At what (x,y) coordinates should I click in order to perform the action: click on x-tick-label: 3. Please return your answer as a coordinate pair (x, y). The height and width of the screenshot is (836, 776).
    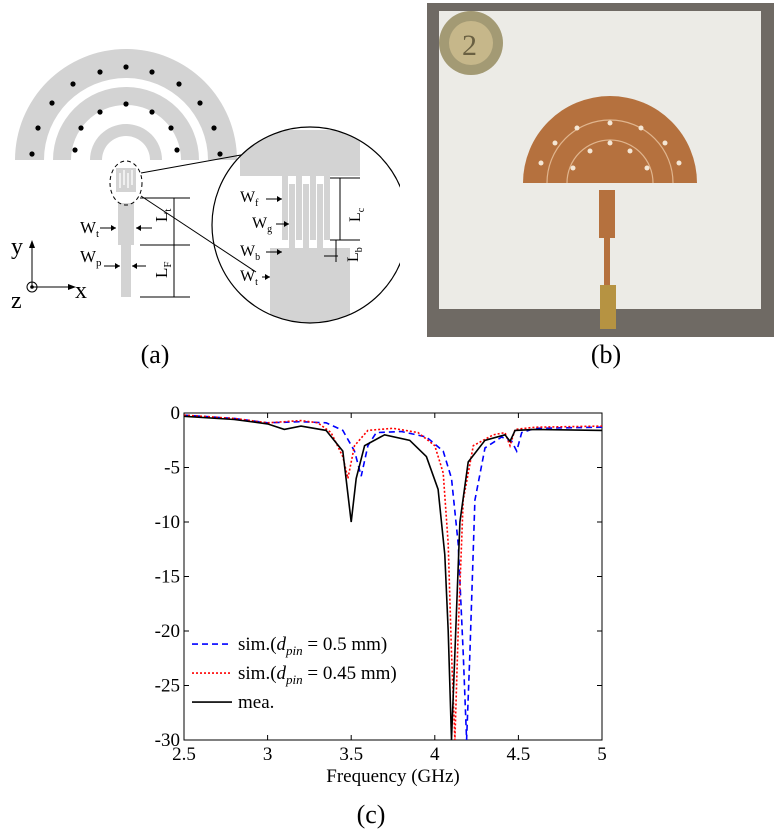
    Looking at the image, I should click on (268, 754).